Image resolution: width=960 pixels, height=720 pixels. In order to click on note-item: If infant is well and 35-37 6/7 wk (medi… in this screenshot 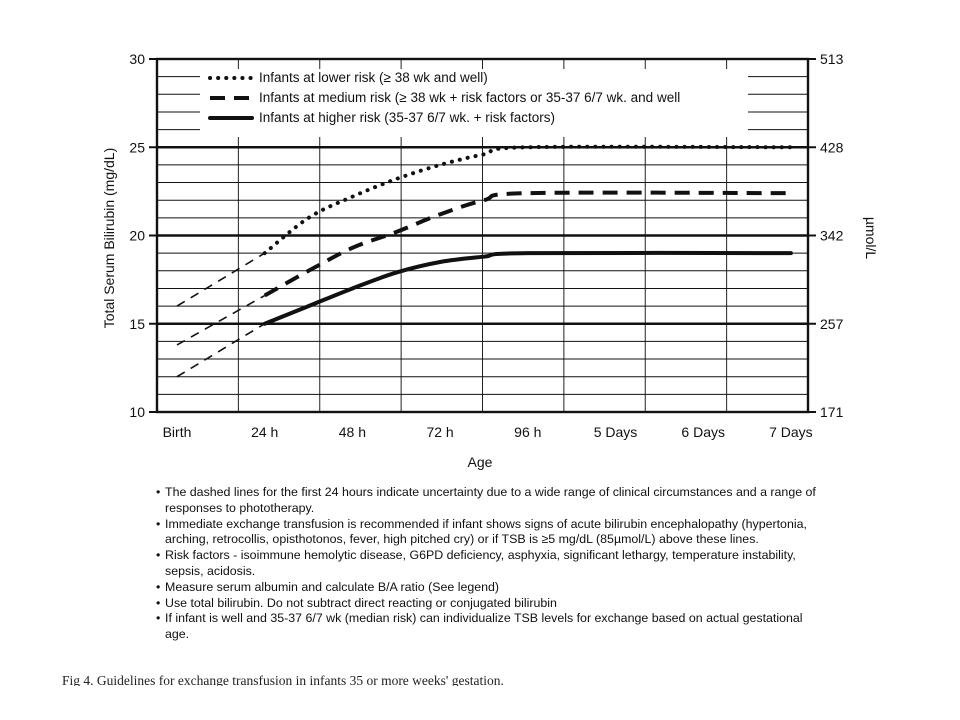, I will do `click(486, 627)`.